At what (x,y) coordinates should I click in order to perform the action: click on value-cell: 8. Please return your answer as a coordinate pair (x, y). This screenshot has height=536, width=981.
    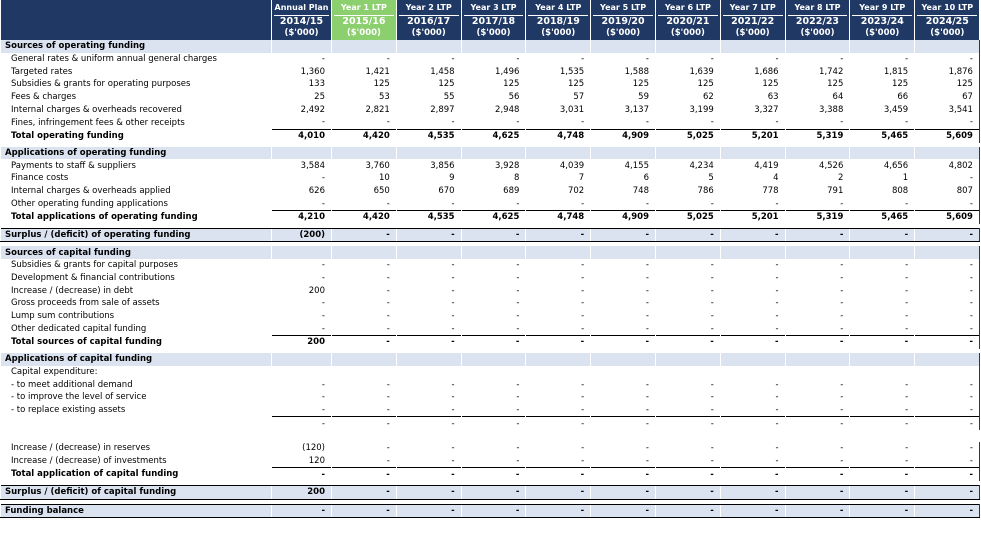
    Looking at the image, I should click on (493, 178).